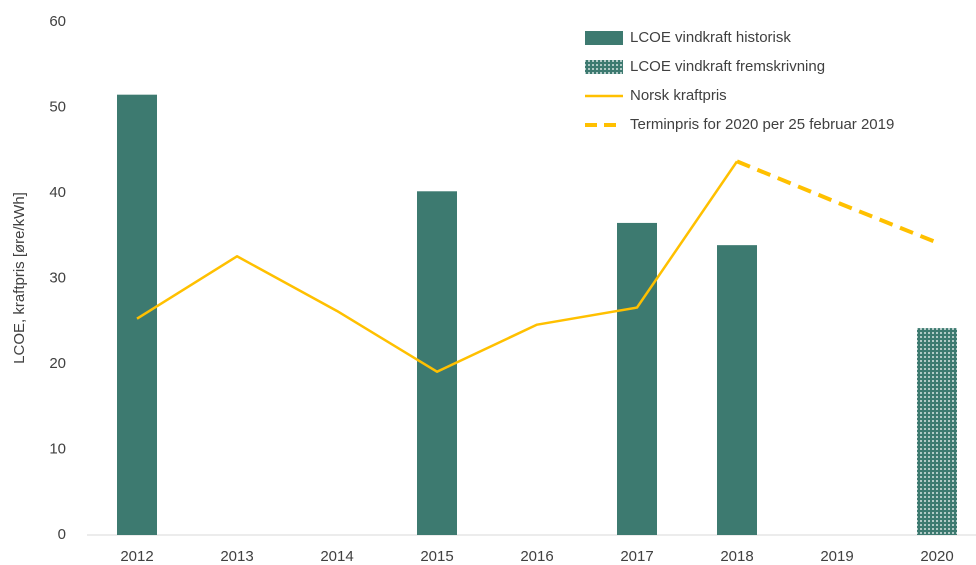 This screenshot has height=565, width=976. I want to click on x-tick-label: 2013, so click(236, 556).